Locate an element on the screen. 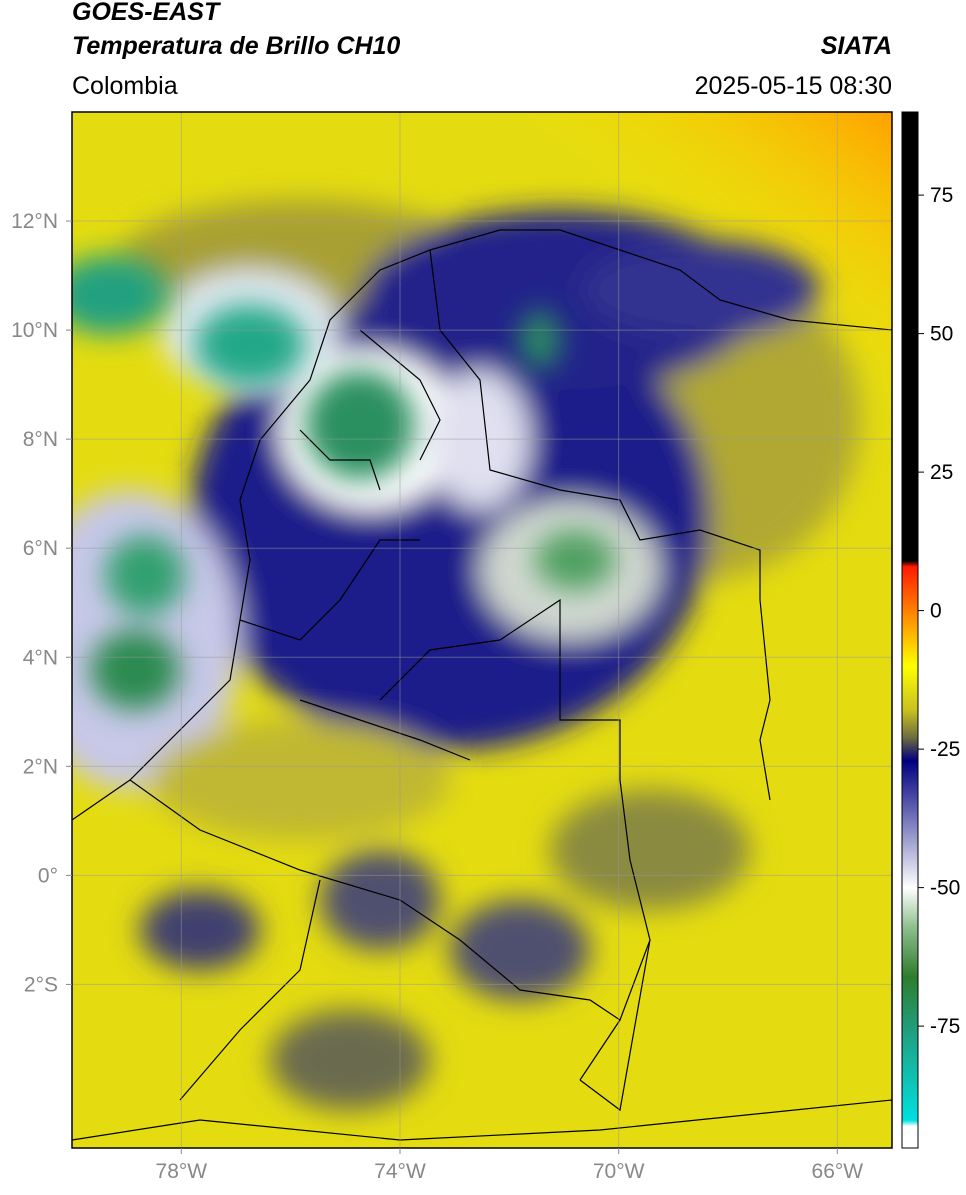  colorbar-tick-label: -25 is located at coordinates (945, 749).